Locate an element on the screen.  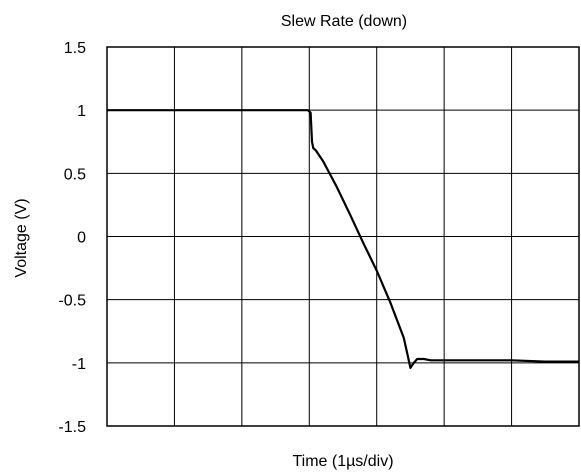
y-tick-label: 0 is located at coordinates (81, 238).